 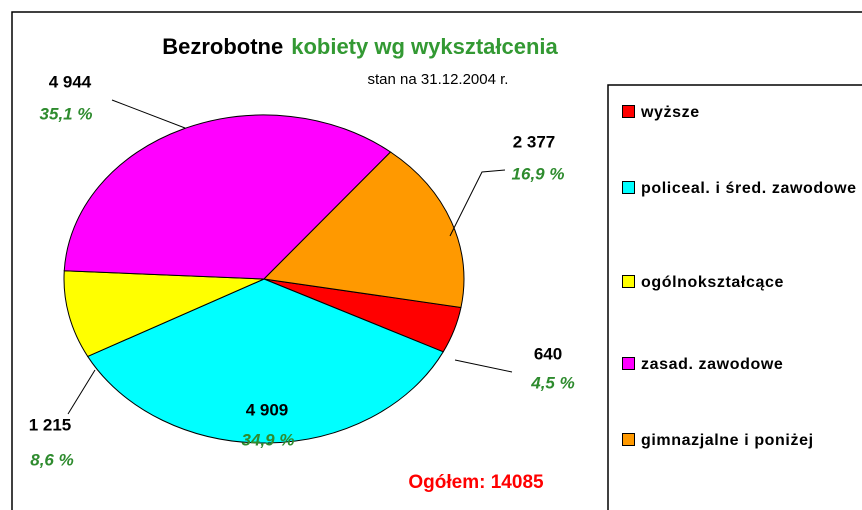 I want to click on legend-label: zasad. zawodowe, so click(x=712, y=364).